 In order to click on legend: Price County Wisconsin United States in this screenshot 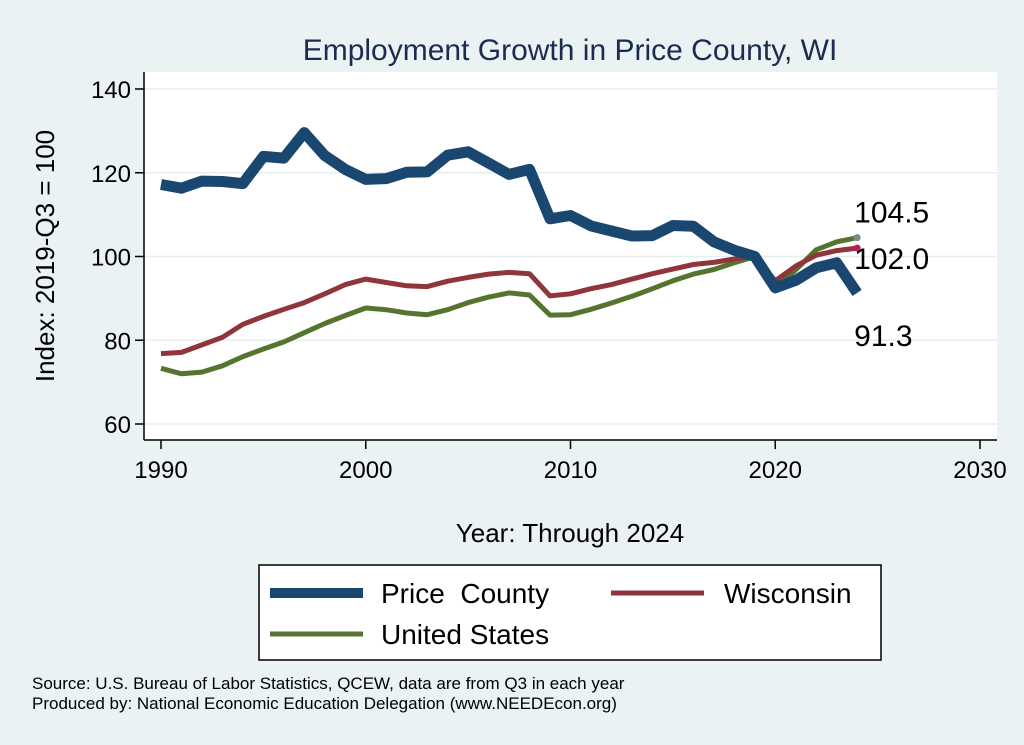, I will do `click(570, 612)`.